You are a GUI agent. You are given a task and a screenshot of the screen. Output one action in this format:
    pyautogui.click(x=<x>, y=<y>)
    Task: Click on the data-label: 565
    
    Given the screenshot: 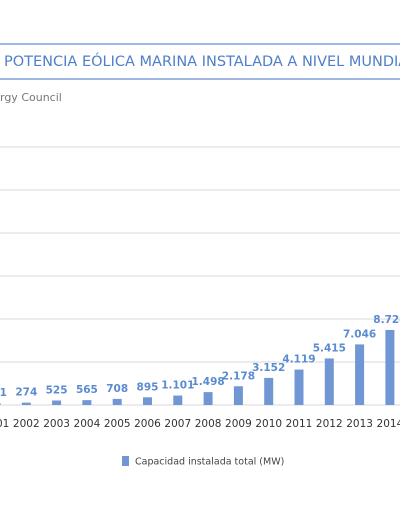 What is the action you would take?
    pyautogui.click(x=87, y=390)
    